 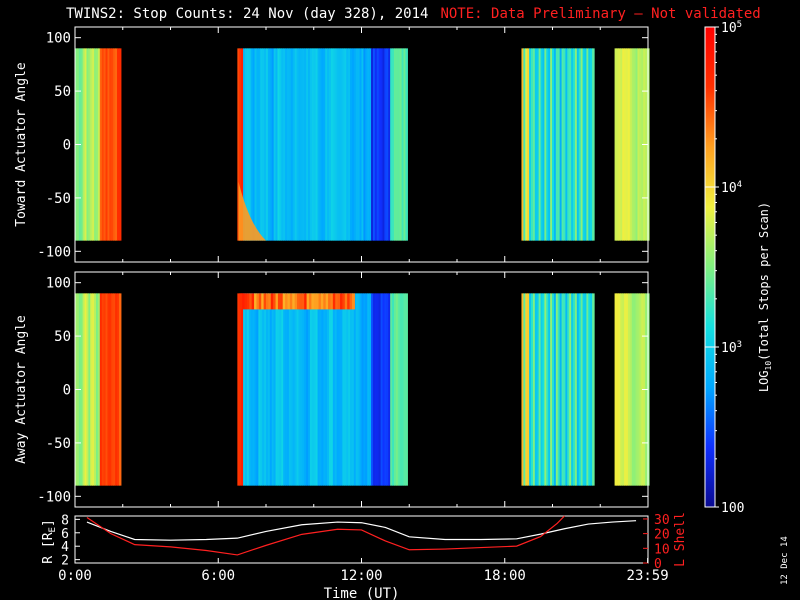 What do you see at coordinates (662, 520) in the screenshot?
I see `right-y-tick-label: 30` at bounding box center [662, 520].